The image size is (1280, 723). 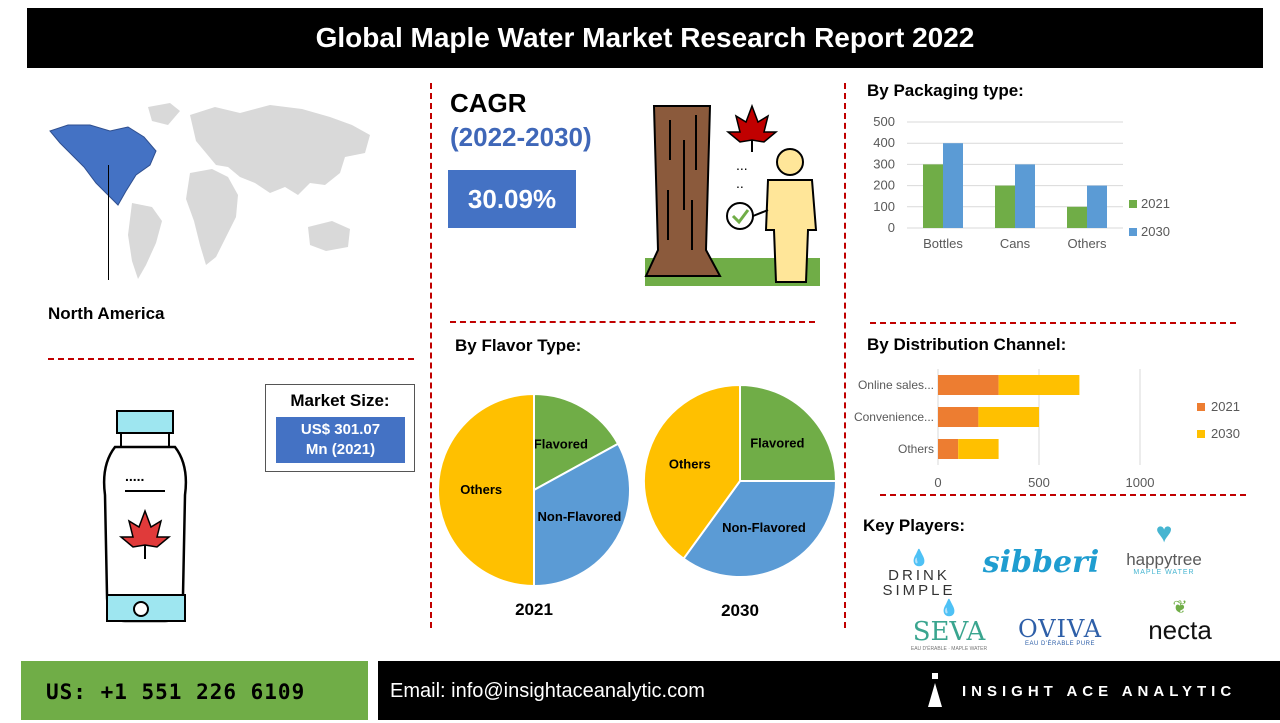 What do you see at coordinates (1180, 607) in the screenshot?
I see `leaf-icon: ❦` at bounding box center [1180, 607].